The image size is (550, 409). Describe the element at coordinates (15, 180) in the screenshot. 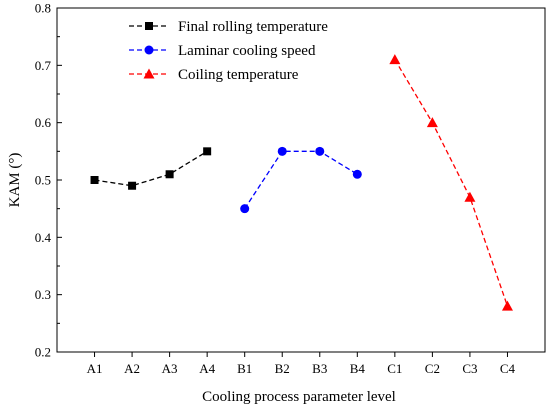

I see `y-axis-title: KAM (°)` at that location.